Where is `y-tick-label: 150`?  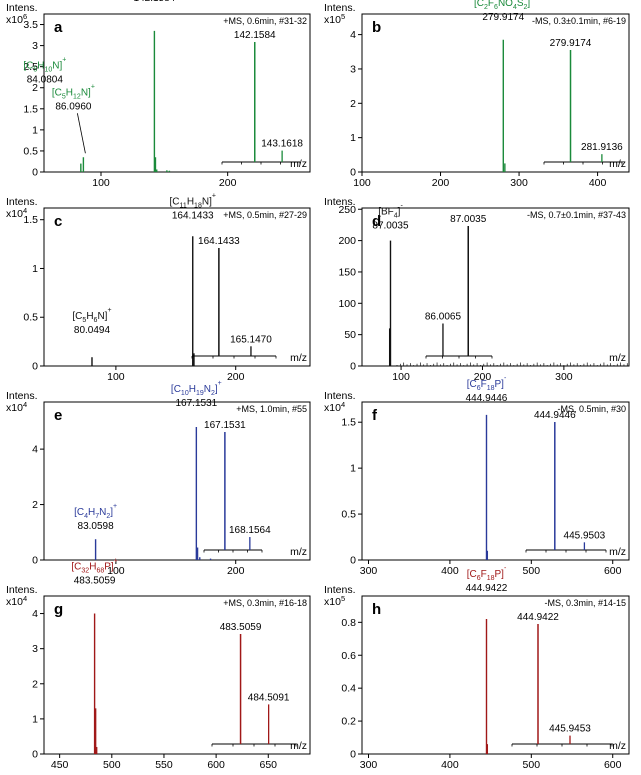 y-tick-label: 150 is located at coordinates (347, 272).